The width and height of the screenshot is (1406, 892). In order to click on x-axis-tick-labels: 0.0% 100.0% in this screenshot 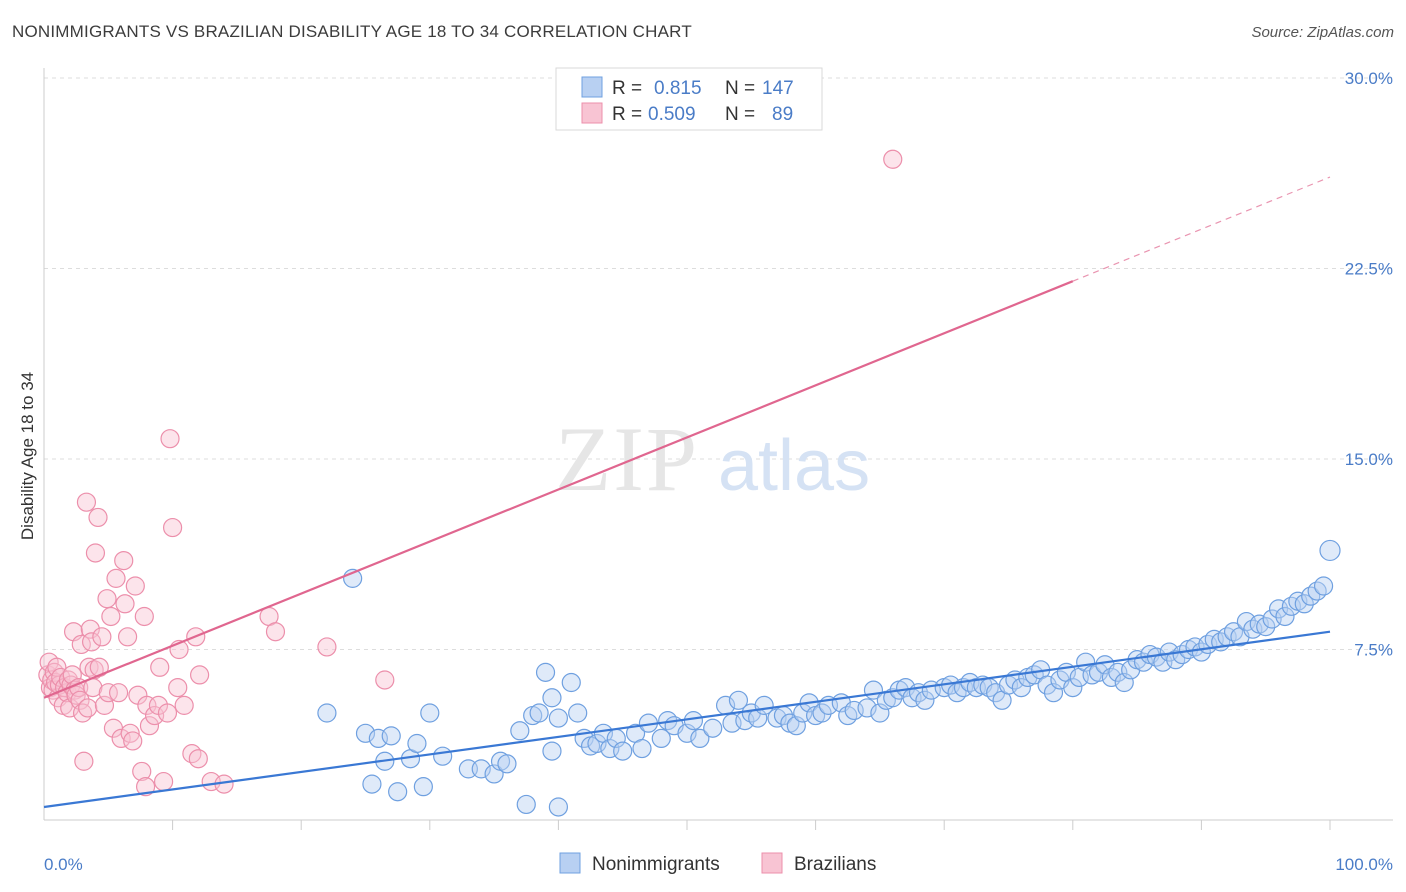, I will do `click(718, 864)`.